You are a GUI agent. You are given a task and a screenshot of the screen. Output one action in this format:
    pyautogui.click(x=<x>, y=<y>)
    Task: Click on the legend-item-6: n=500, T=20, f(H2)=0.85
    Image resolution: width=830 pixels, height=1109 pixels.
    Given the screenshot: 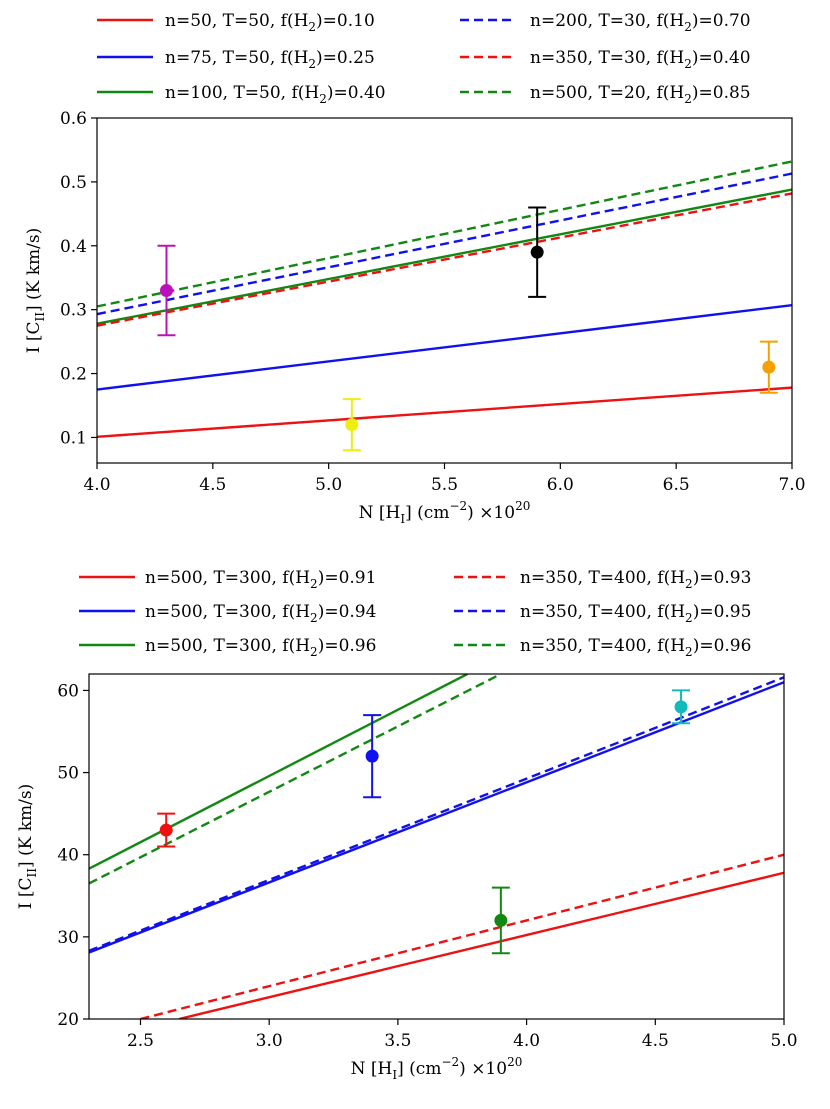 What is the action you would take?
    pyautogui.click(x=605, y=94)
    